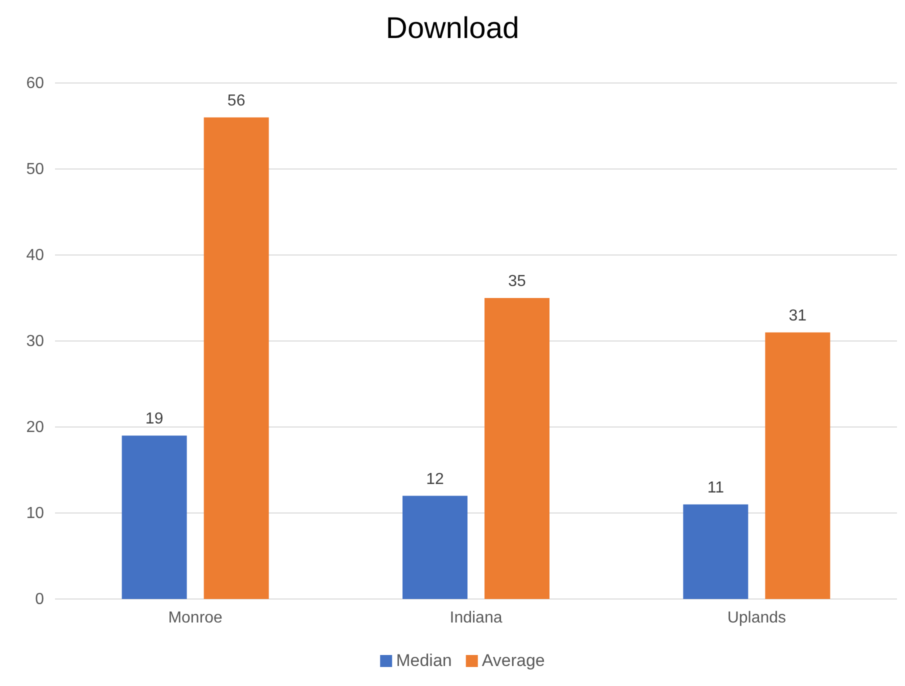 The height and width of the screenshot is (686, 905). I want to click on y-tick-label: 30, so click(35, 341).